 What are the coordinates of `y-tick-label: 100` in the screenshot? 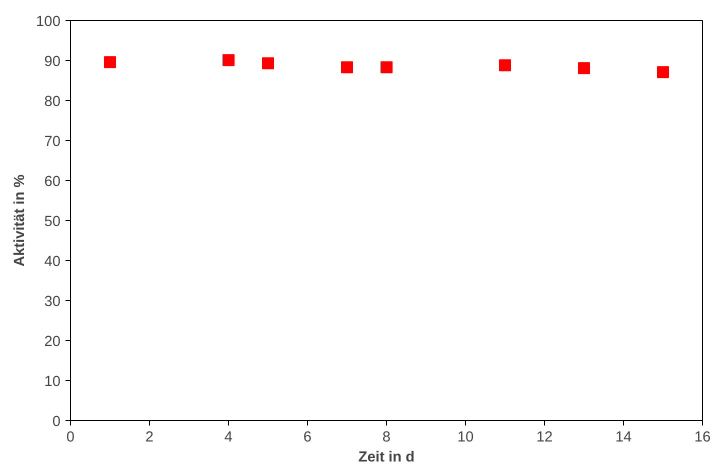 It's located at (48, 22).